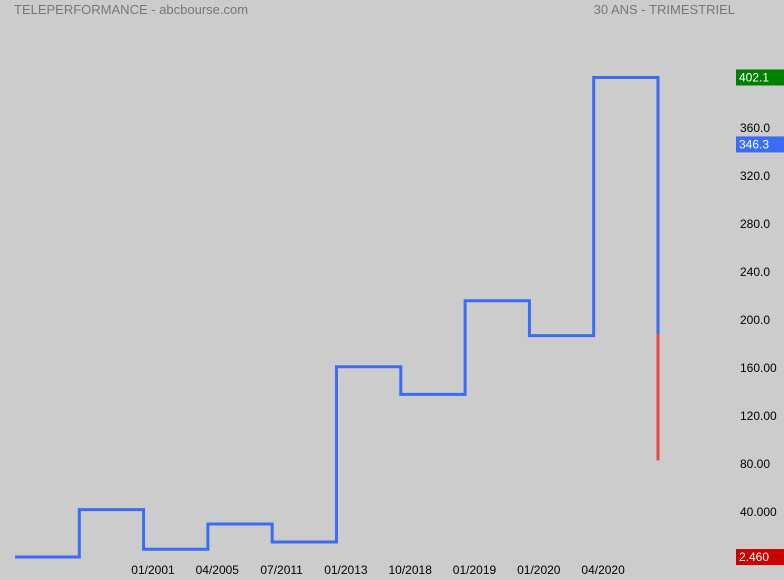 The height and width of the screenshot is (580, 784). I want to click on max-price-badge: 402.1, so click(754, 77).